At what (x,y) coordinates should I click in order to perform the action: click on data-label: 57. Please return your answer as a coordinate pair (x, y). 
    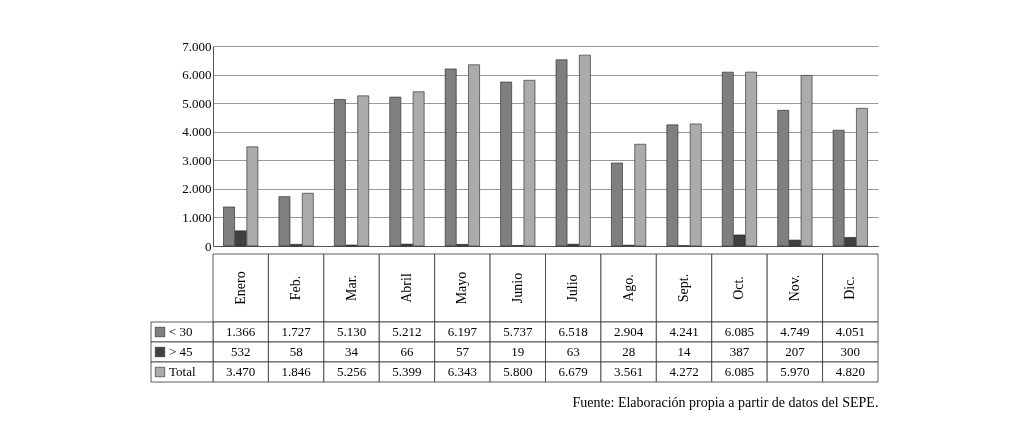
    Looking at the image, I should click on (462, 351).